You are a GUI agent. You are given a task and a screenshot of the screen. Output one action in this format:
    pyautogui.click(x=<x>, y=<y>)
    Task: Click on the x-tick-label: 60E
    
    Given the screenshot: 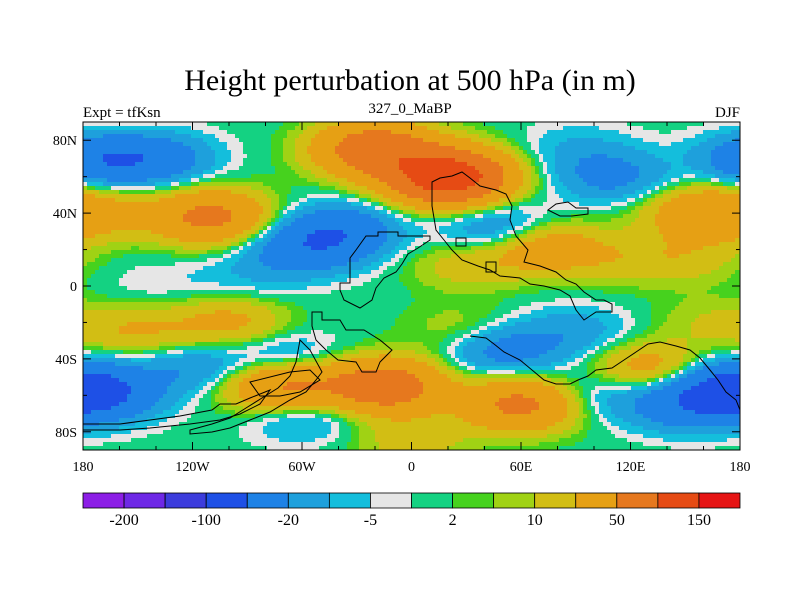 What is the action you would take?
    pyautogui.click(x=521, y=467)
    